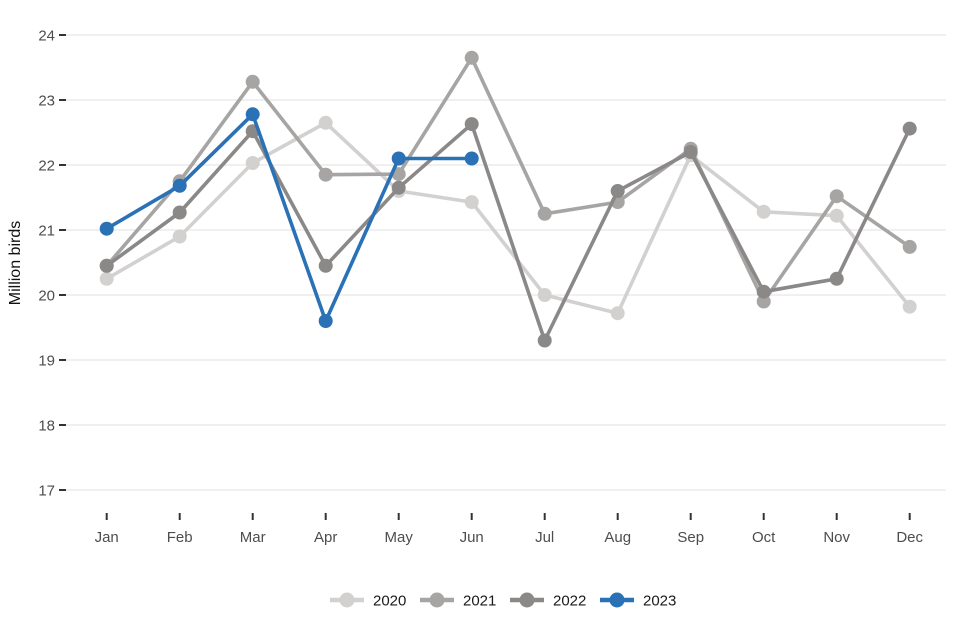  Describe the element at coordinates (46, 426) in the screenshot. I see `y-tick-label: 18` at that location.